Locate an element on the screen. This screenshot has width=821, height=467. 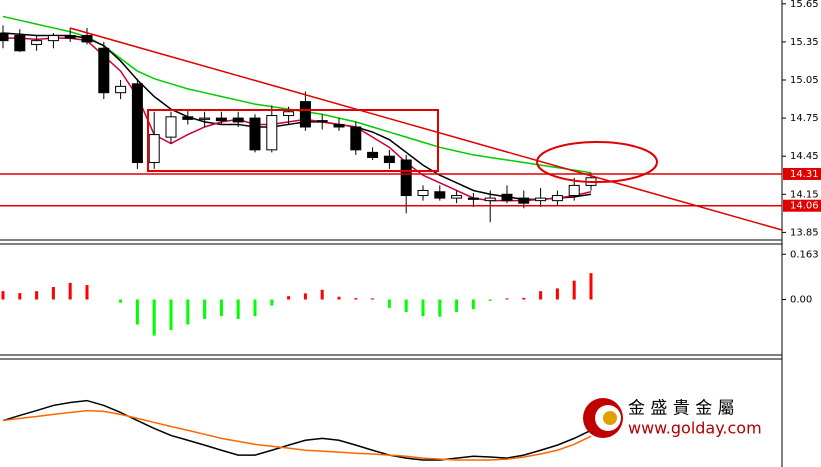
y-tick-label: 15.05 is located at coordinates (804, 80).